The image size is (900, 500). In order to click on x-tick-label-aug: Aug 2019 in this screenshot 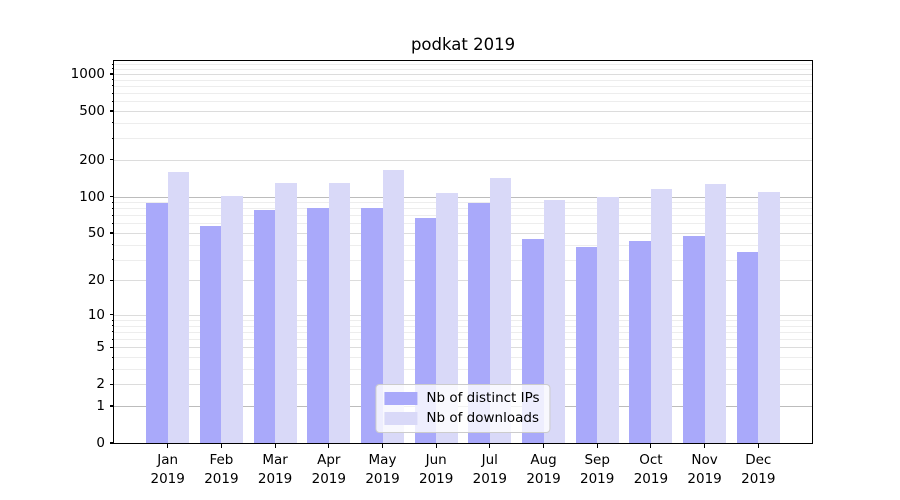, I will do `click(544, 470)`.